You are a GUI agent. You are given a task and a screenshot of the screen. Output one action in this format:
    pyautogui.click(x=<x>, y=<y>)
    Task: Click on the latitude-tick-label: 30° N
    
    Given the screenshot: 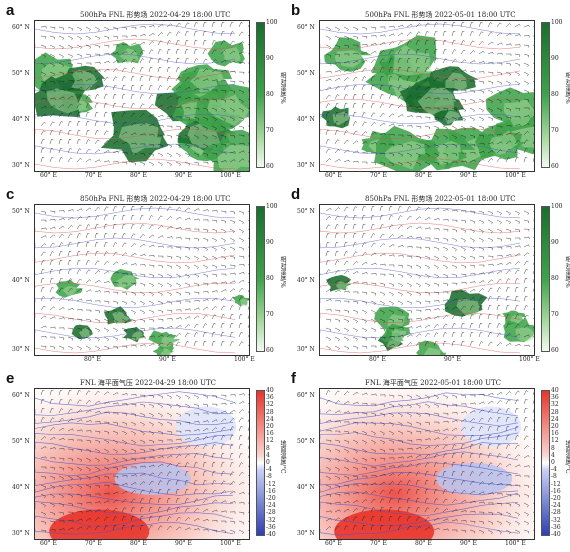 What is the action you would take?
    pyautogui.click(x=306, y=165)
    